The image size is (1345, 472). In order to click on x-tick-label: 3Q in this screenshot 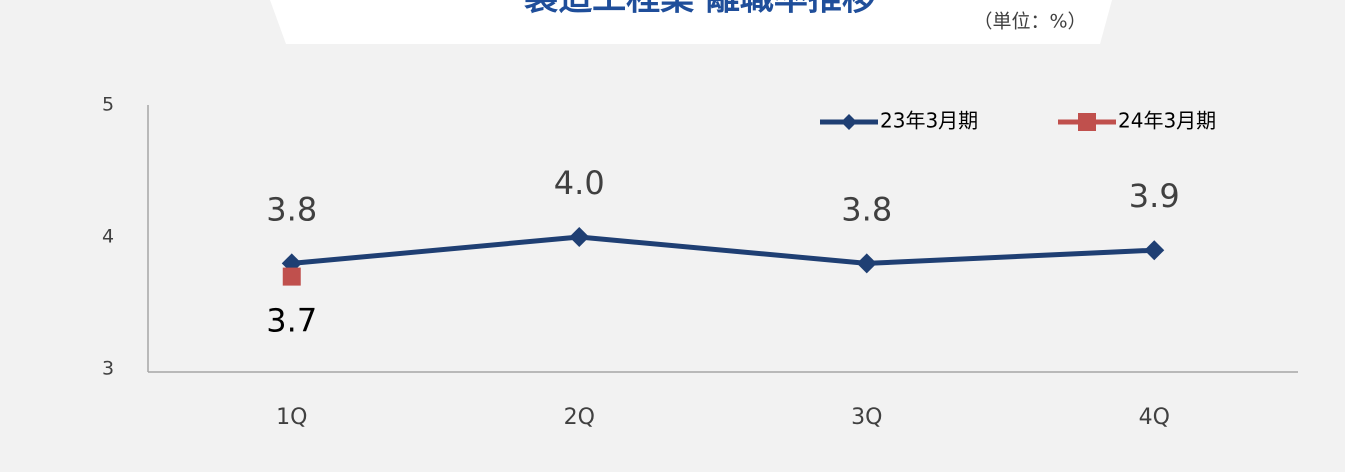, I will do `click(866, 417)`.